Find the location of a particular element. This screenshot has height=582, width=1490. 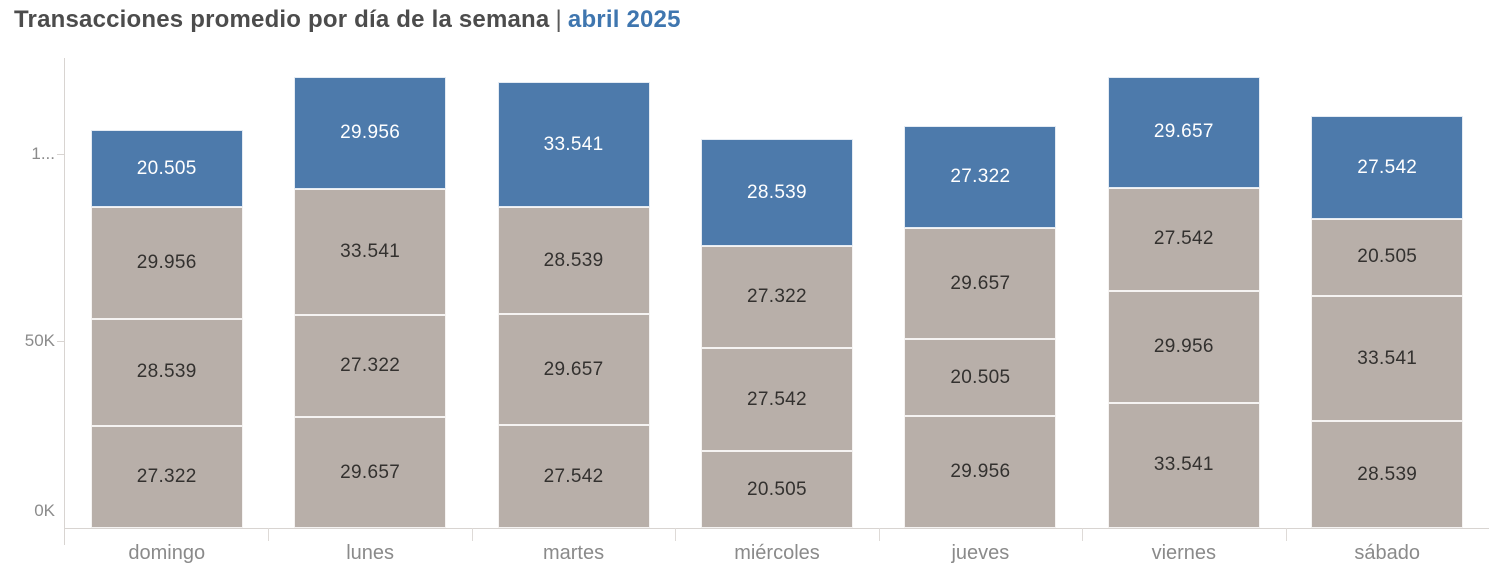

x-axis-label-jueves: jueves is located at coordinates (980, 553).